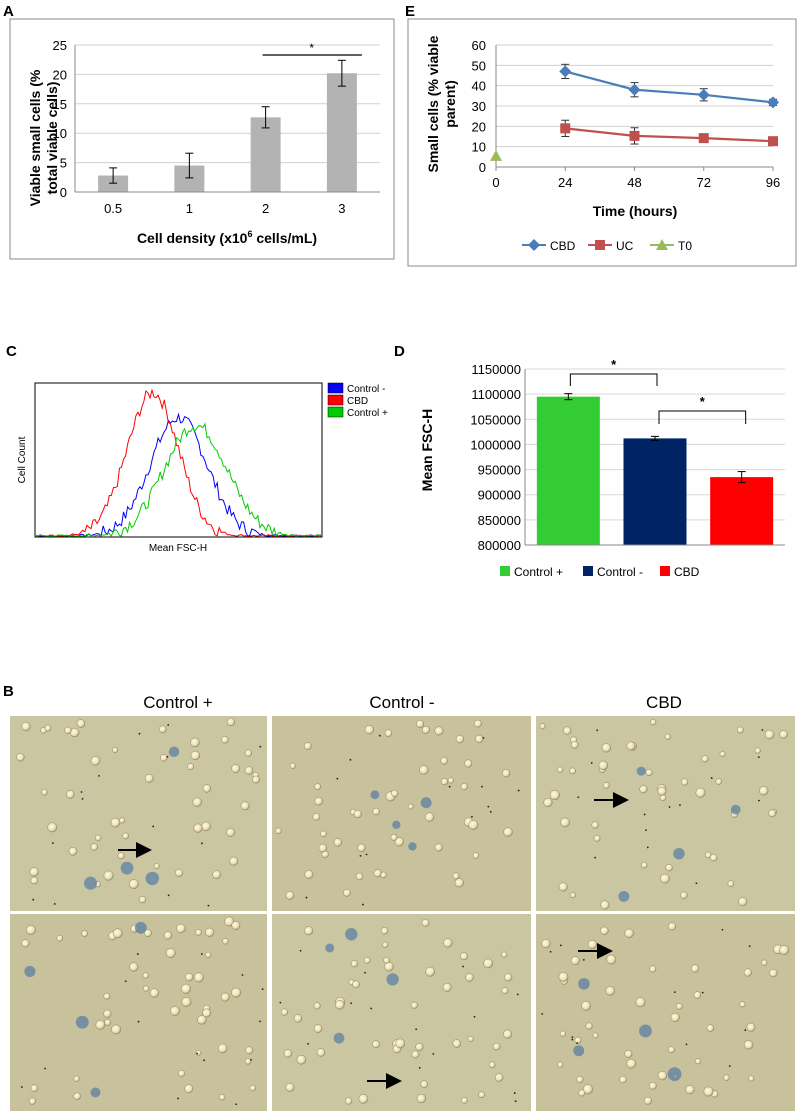 This screenshot has width=798, height=1115. I want to click on a-xlabel: Cell density (x106 cells/mL), so click(227, 237).